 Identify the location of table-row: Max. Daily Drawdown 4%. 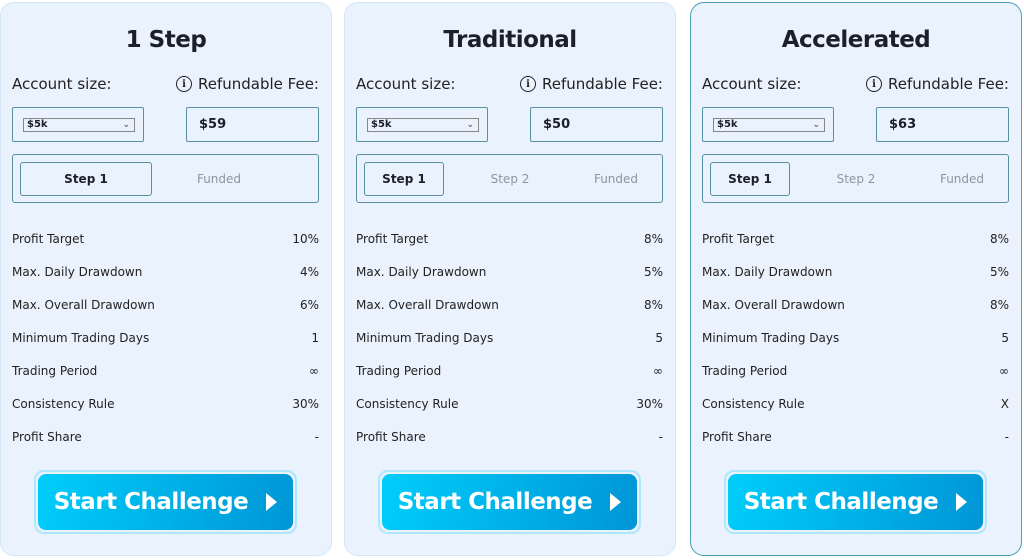
(165, 272).